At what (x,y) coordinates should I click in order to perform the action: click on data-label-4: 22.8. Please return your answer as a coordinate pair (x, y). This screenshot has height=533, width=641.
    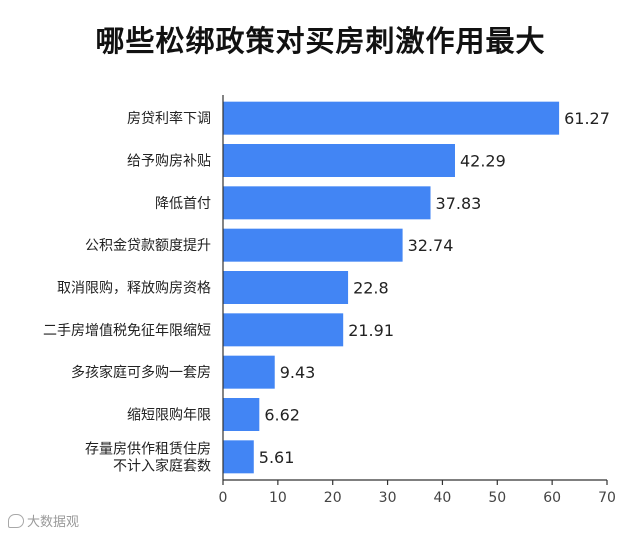
    Looking at the image, I should click on (371, 288).